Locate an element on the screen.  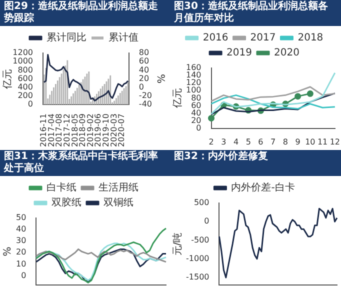
y2-tick-label: 0 is located at coordinates (141, 87).